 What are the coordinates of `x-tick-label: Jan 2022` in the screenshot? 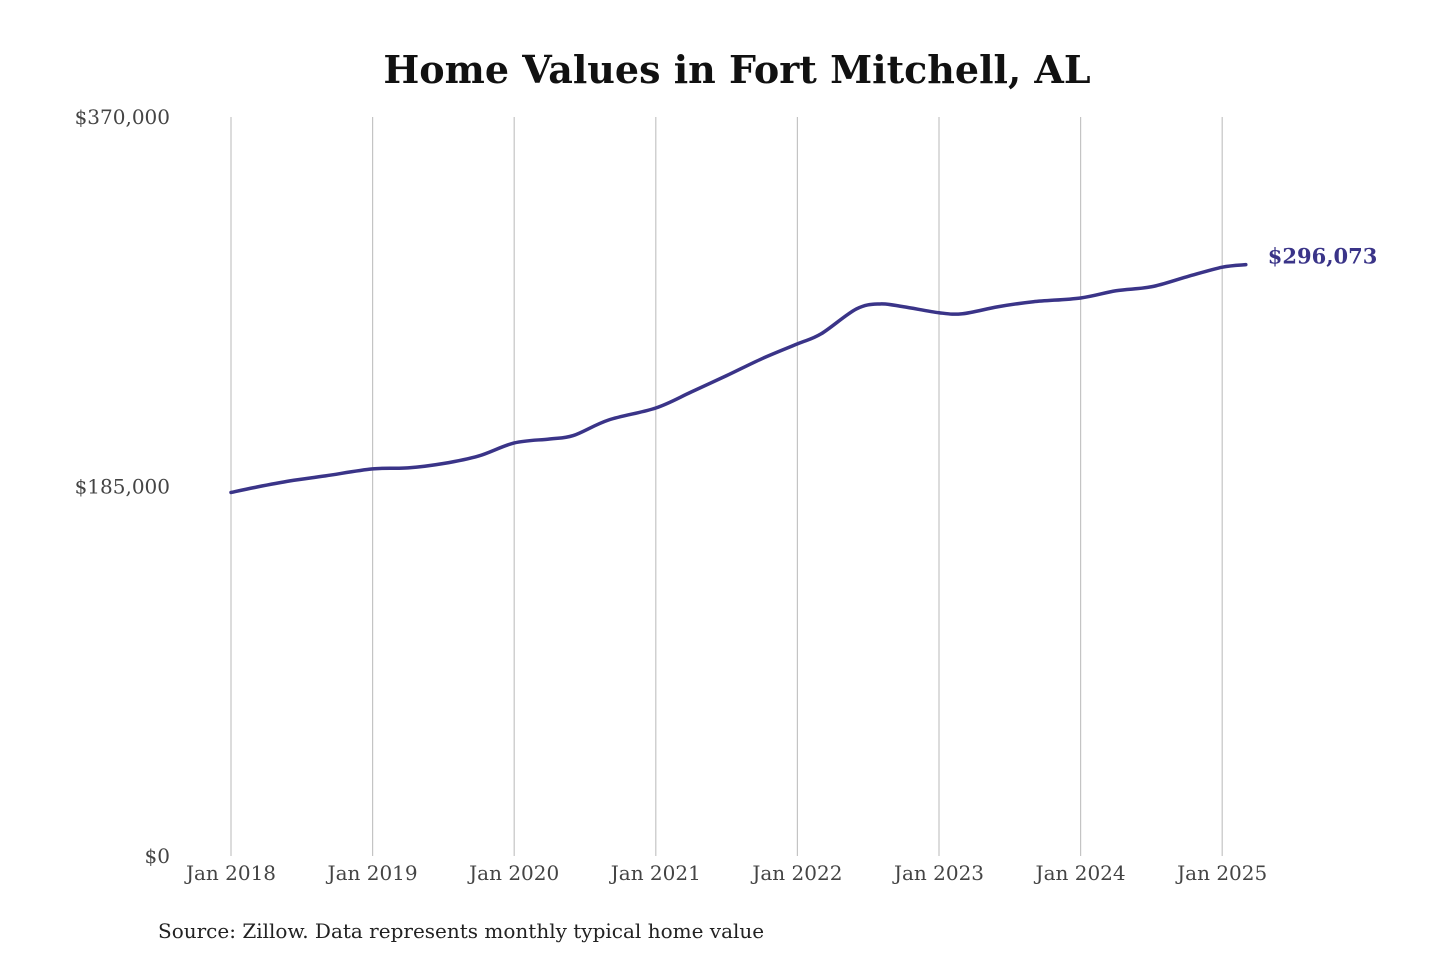 It's located at (796, 873).